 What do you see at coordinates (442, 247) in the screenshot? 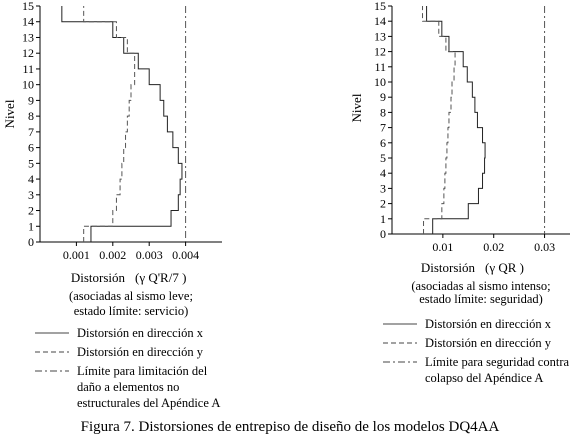
I see `x-tick-label: 0.01` at bounding box center [442, 247].